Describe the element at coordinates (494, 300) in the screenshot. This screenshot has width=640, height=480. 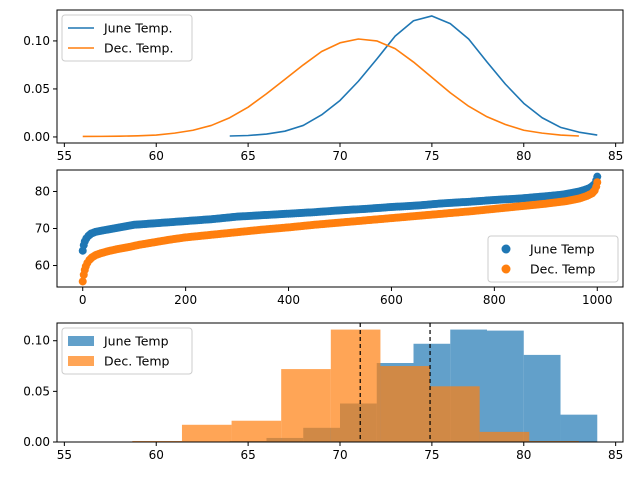
I see `x-tick-label: 800` at that location.